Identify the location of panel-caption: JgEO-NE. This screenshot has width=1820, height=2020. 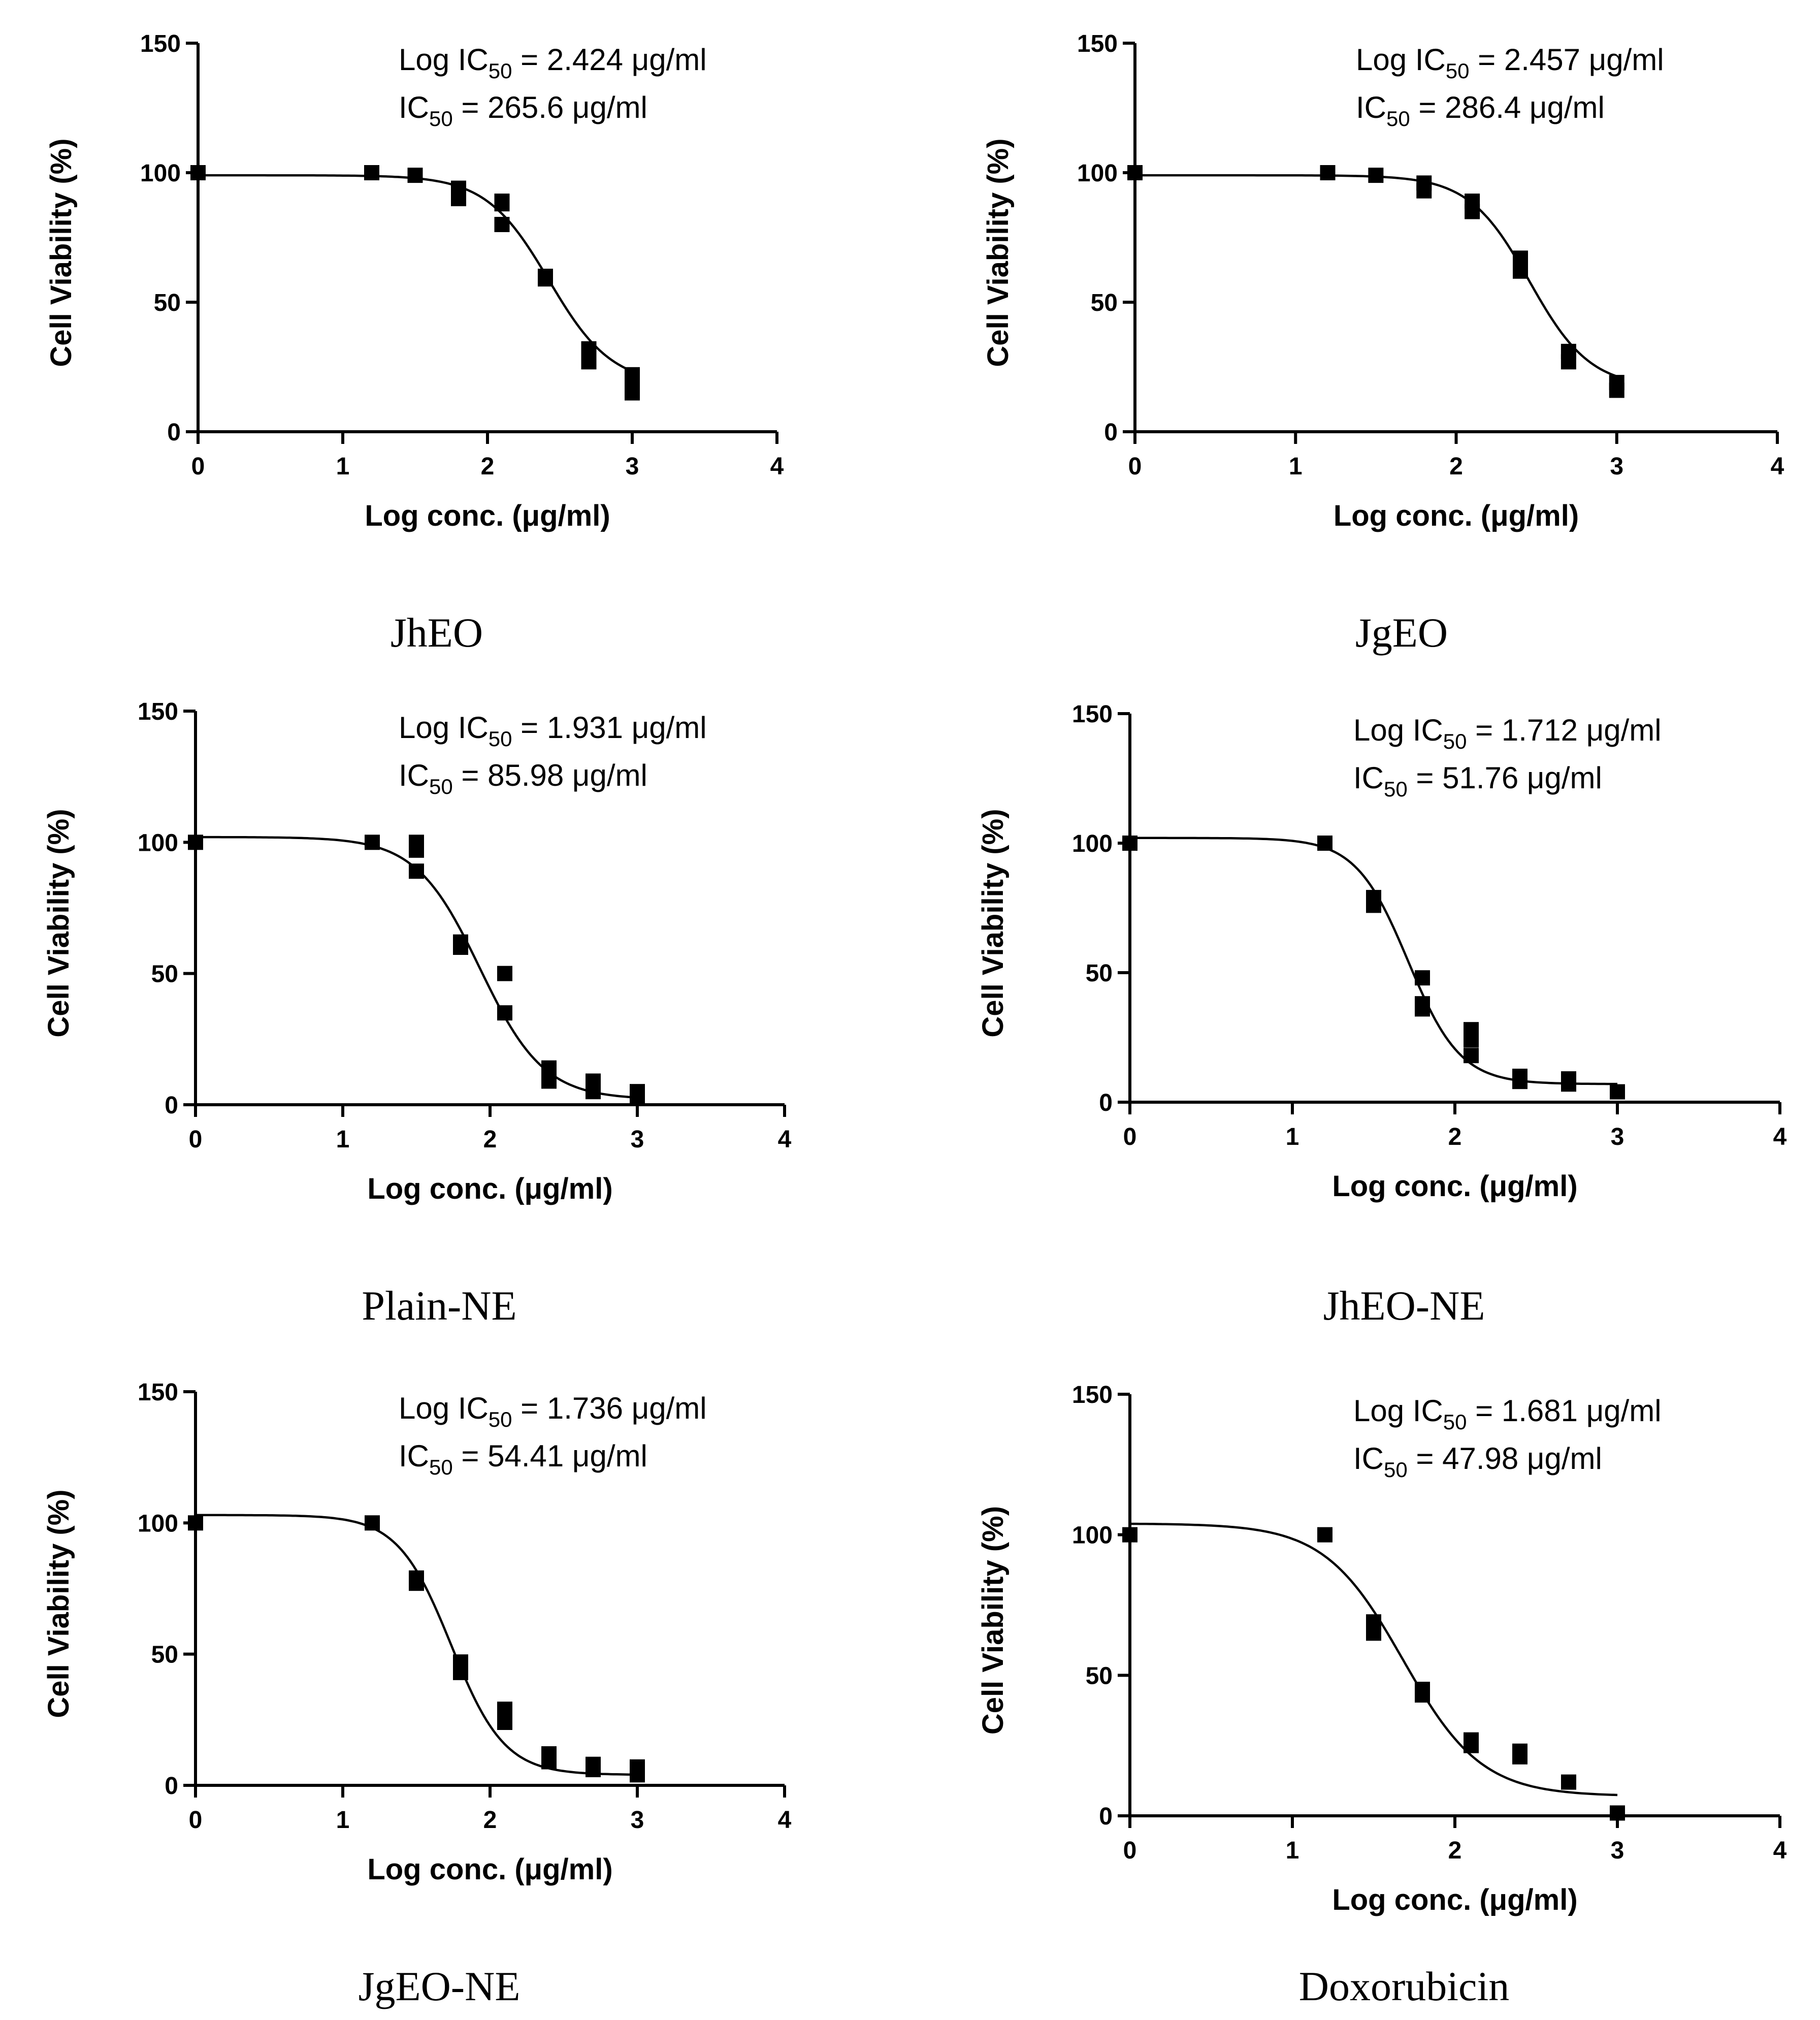
(440, 1986).